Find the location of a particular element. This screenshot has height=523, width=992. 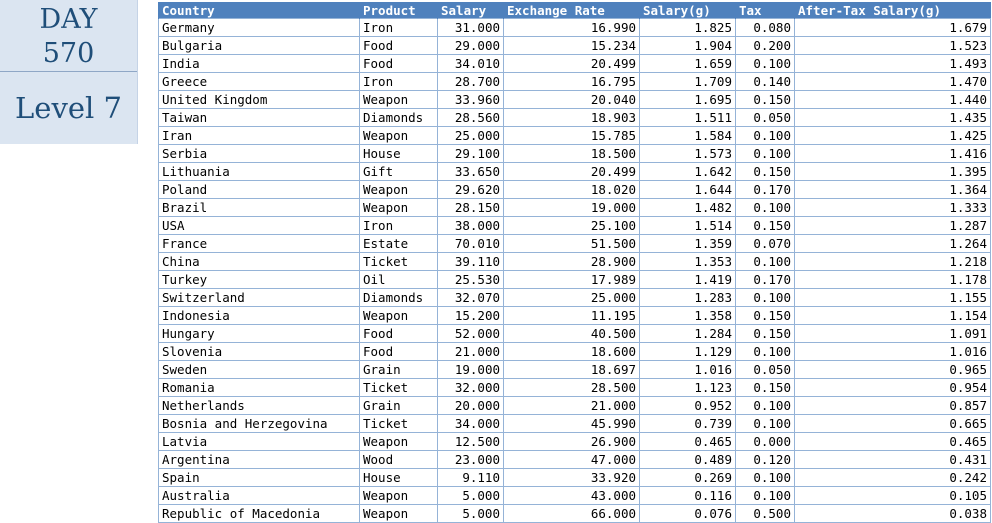

cell-salary: 34.010 is located at coordinates (470, 63).